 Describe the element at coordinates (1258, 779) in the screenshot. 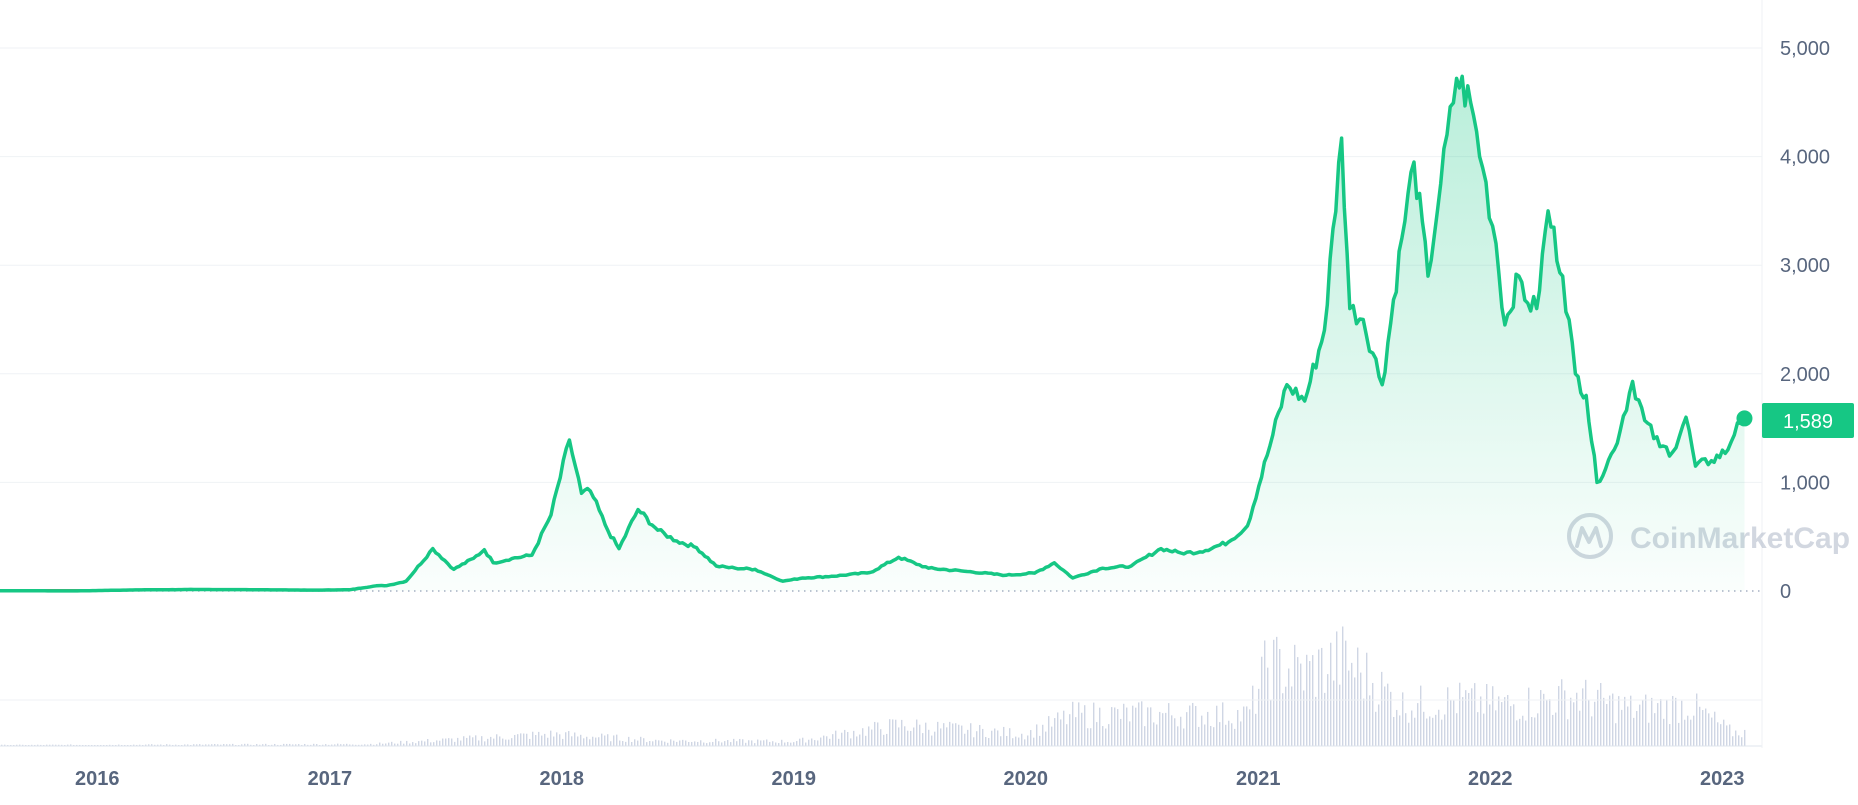

I see `x-tick-label: 2021` at that location.